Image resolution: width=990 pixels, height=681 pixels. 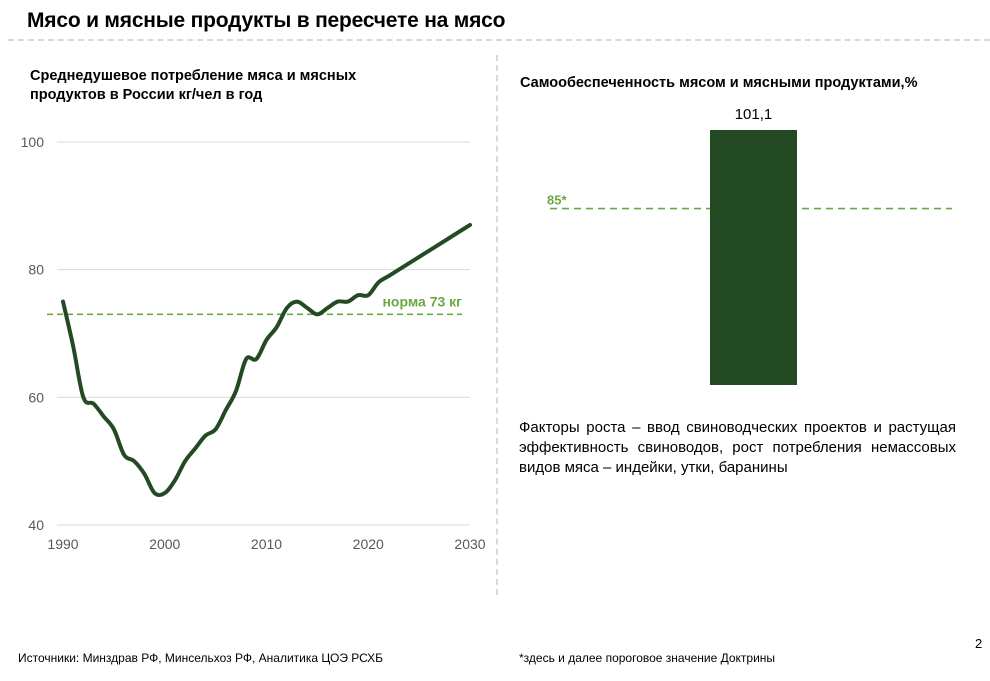 I want to click on title-divider, so click(x=499, y=40).